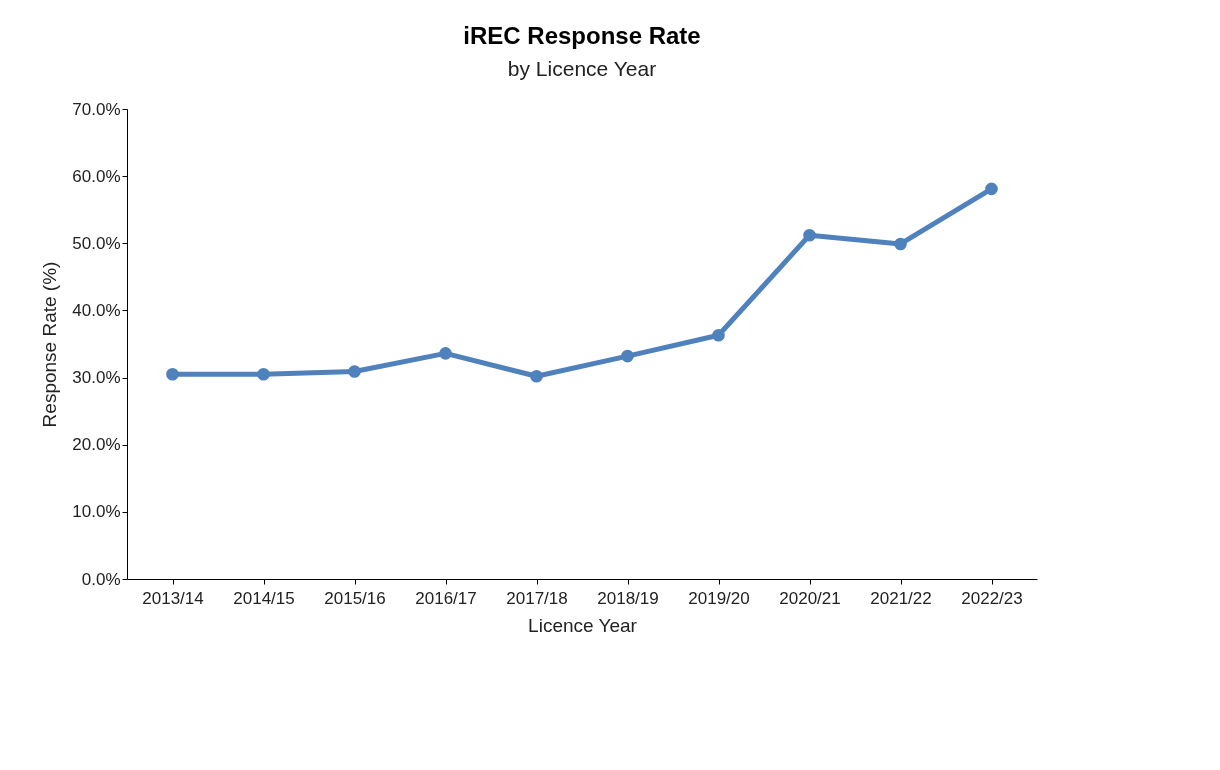 The height and width of the screenshot is (770, 1220). I want to click on x-tick-label: 2021/22, so click(901, 598).